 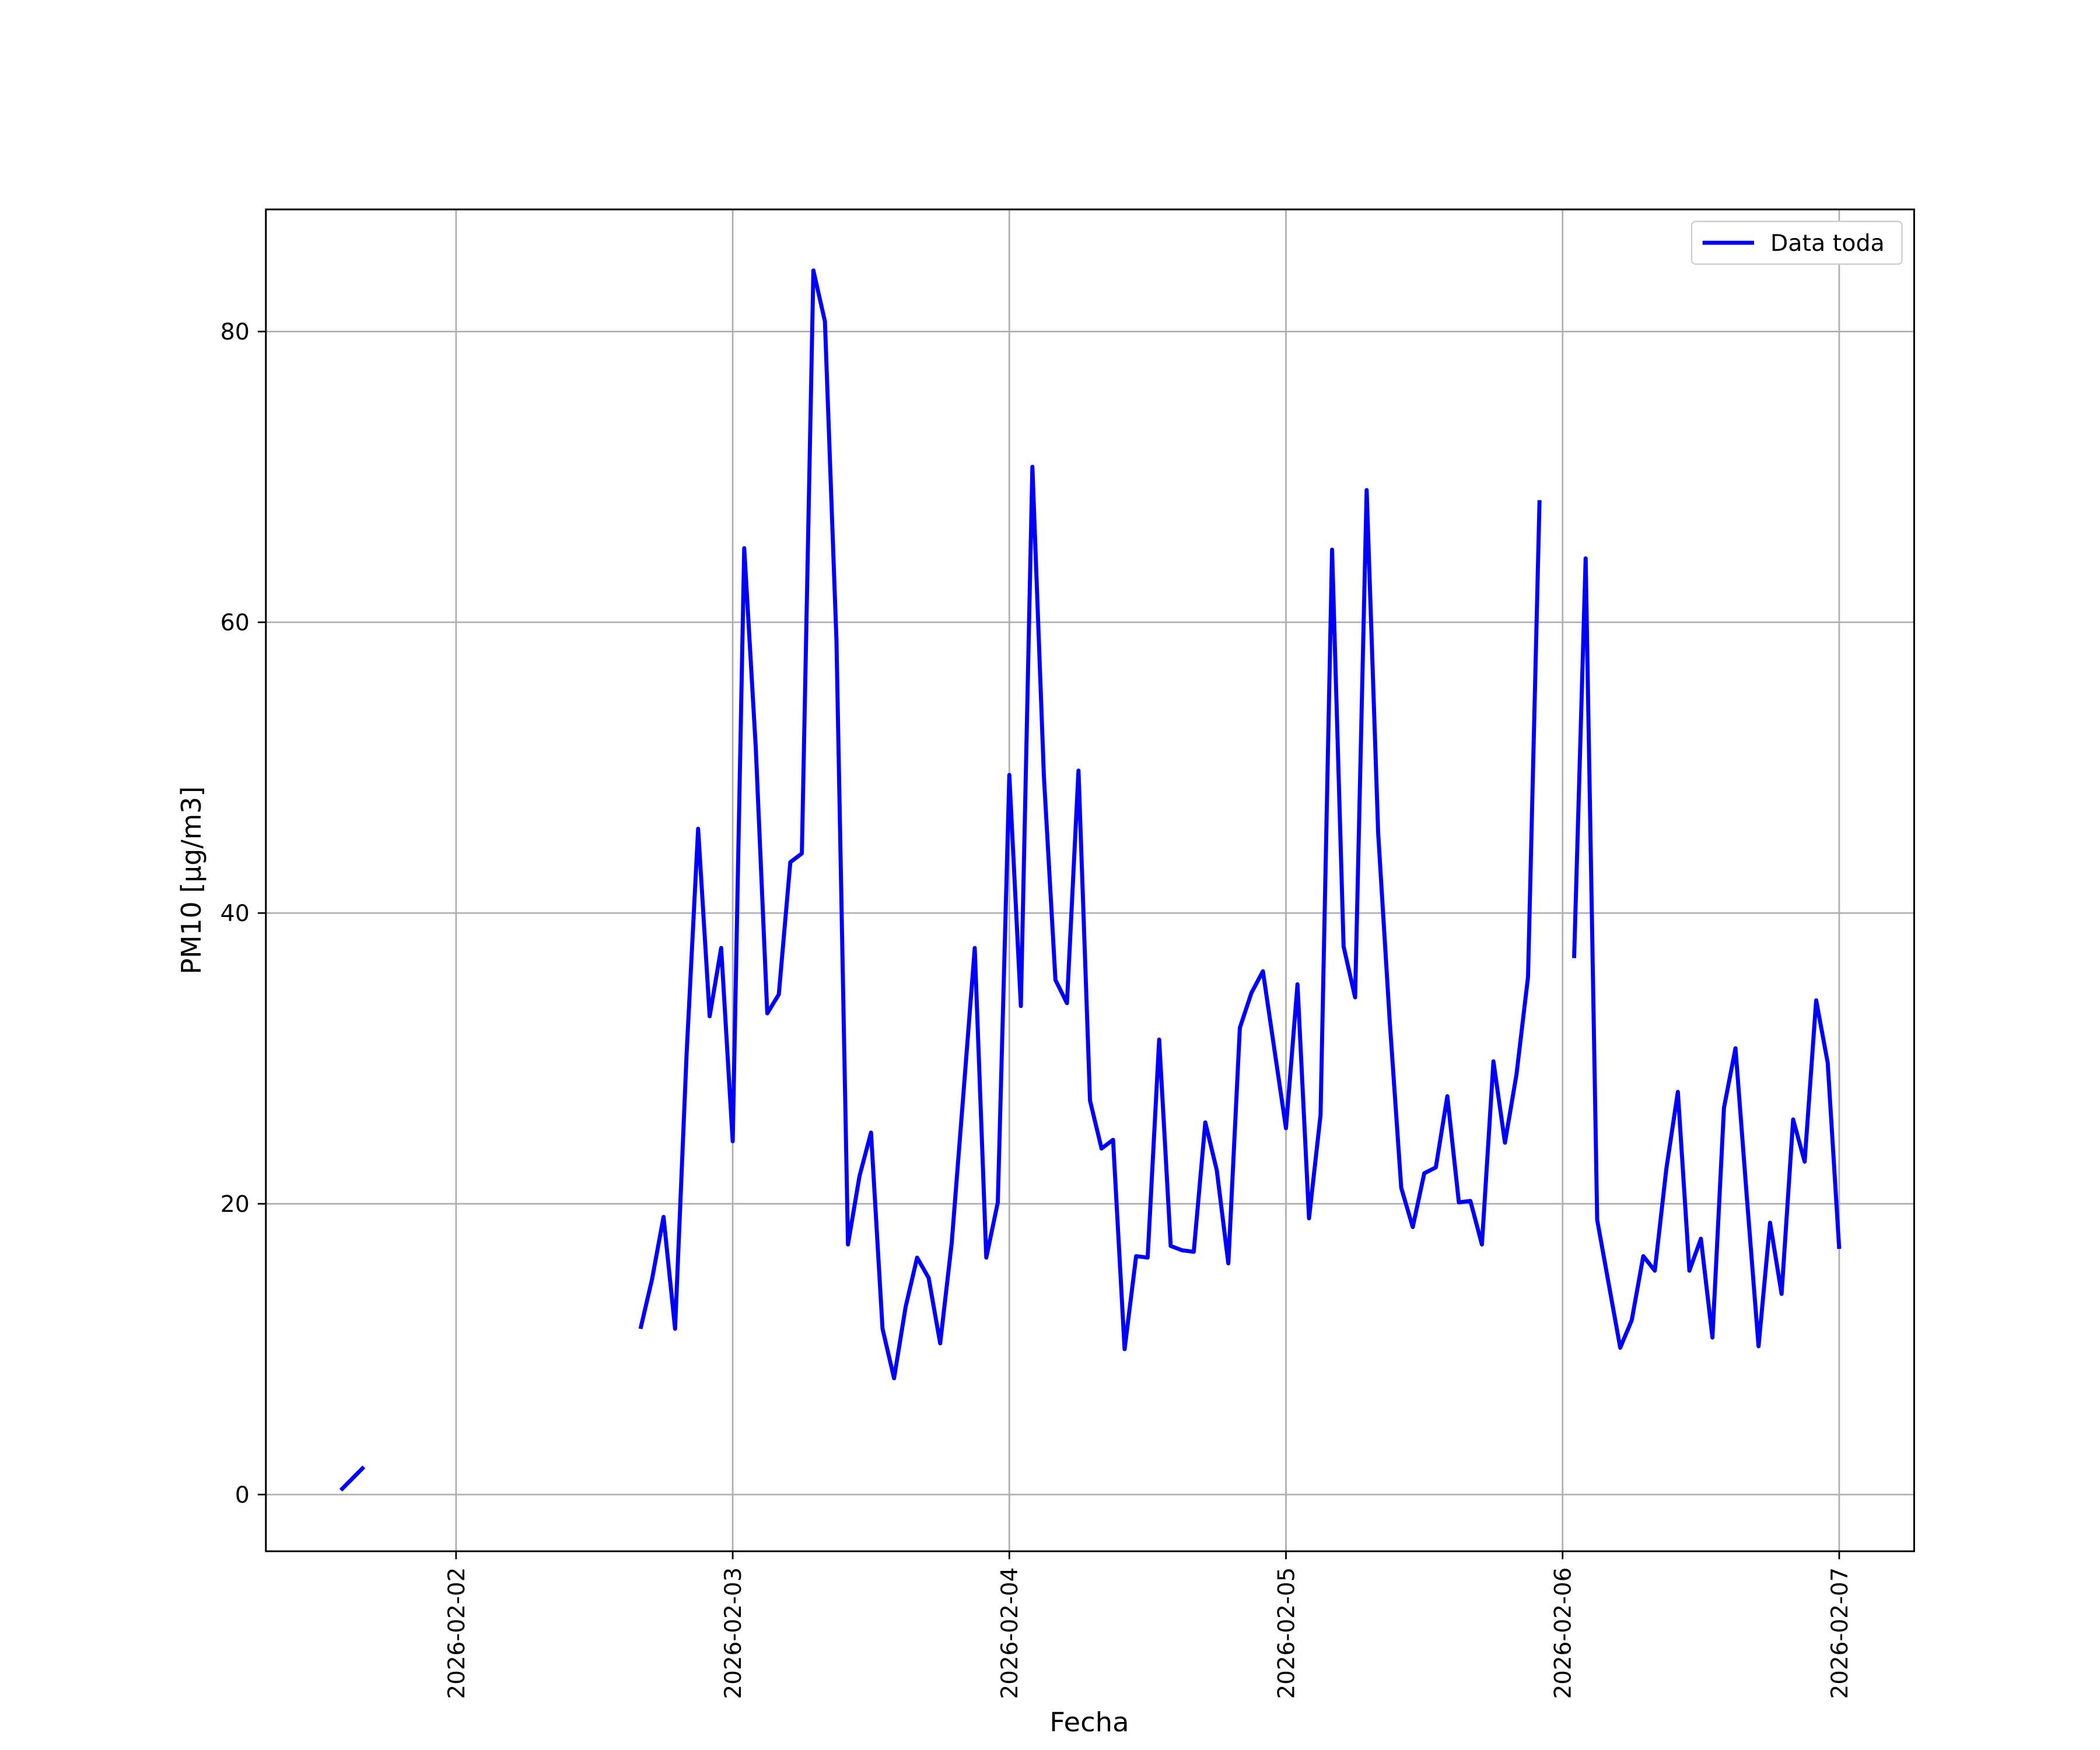 I want to click on x-axis-label: Fecha, so click(x=1089, y=1722).